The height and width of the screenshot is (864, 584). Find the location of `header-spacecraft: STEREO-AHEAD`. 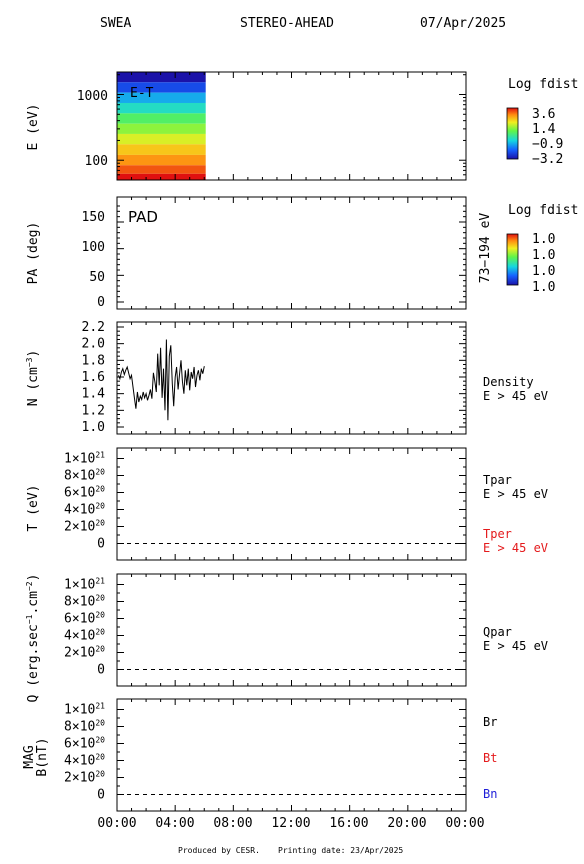

header-spacecraft: STEREO-AHEAD is located at coordinates (287, 23).